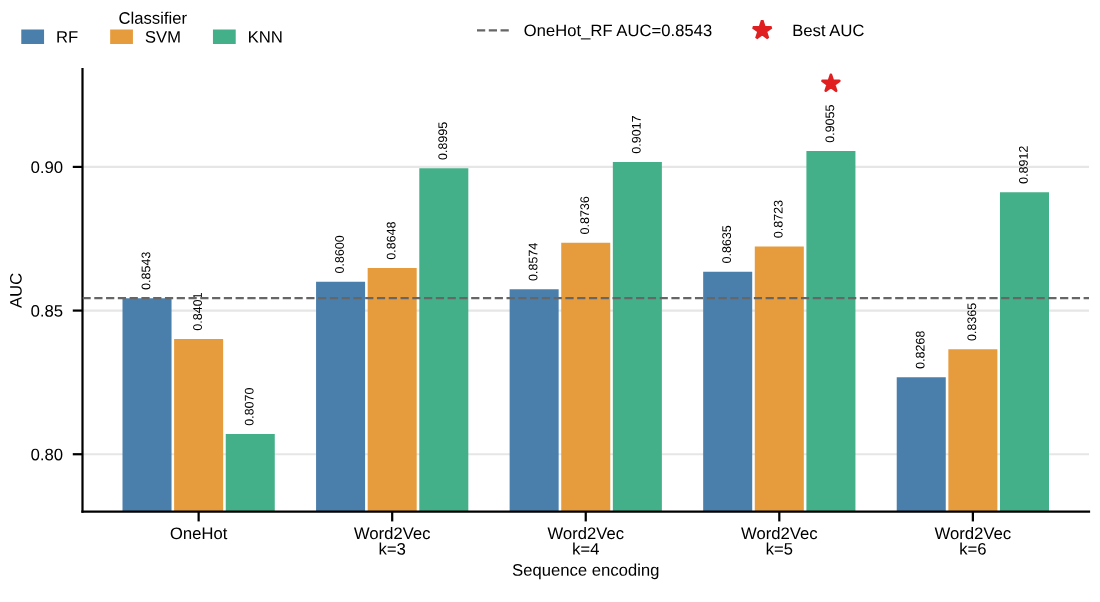  Describe the element at coordinates (392, 540) in the screenshot. I see `x-tick-label: Word2Vec k=3` at that location.